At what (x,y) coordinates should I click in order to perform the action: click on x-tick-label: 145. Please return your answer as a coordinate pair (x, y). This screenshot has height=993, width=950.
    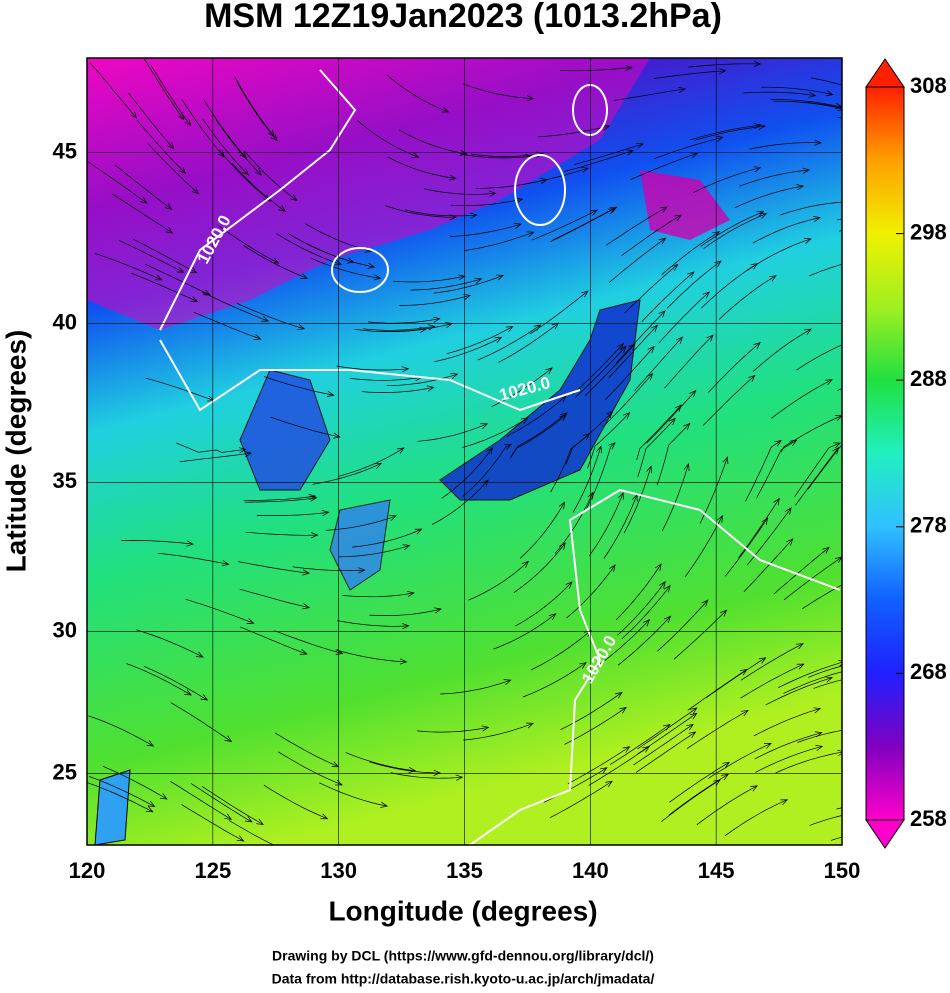
    Looking at the image, I should click on (716, 870).